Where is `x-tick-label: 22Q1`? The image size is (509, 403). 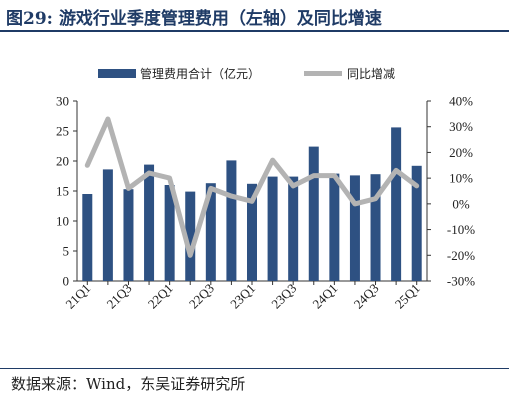
x-tick-label: 22Q1 is located at coordinates (160, 296).